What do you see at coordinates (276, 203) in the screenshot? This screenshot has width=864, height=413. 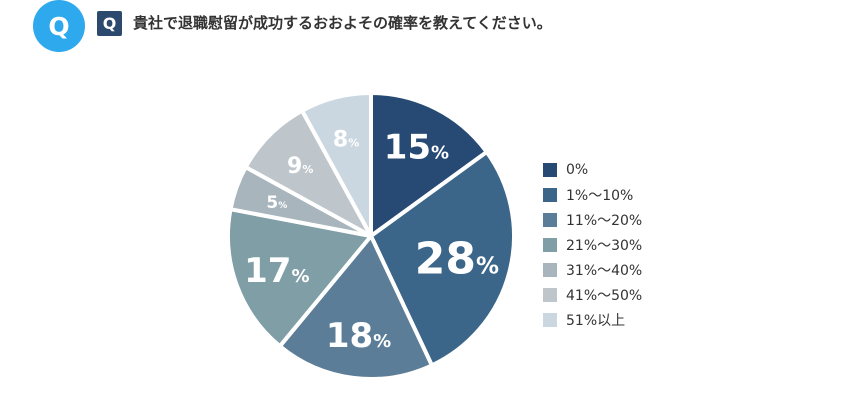 I see `slice-data-label: 5%` at bounding box center [276, 203].